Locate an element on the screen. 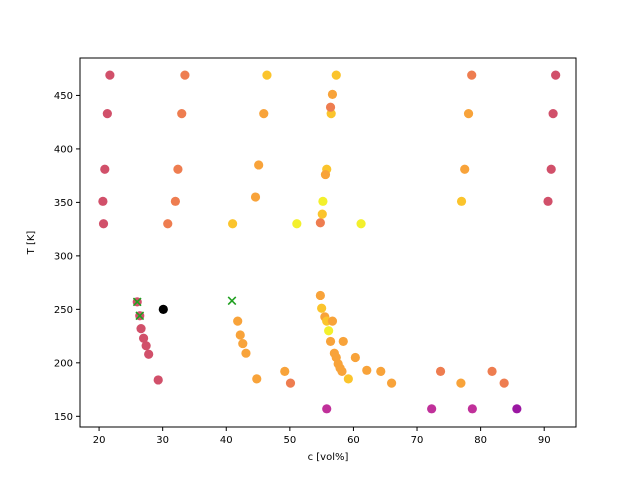 Image resolution: width=640 pixels, height=480 pixels. y-tick-label: 350 is located at coordinates (63, 203).